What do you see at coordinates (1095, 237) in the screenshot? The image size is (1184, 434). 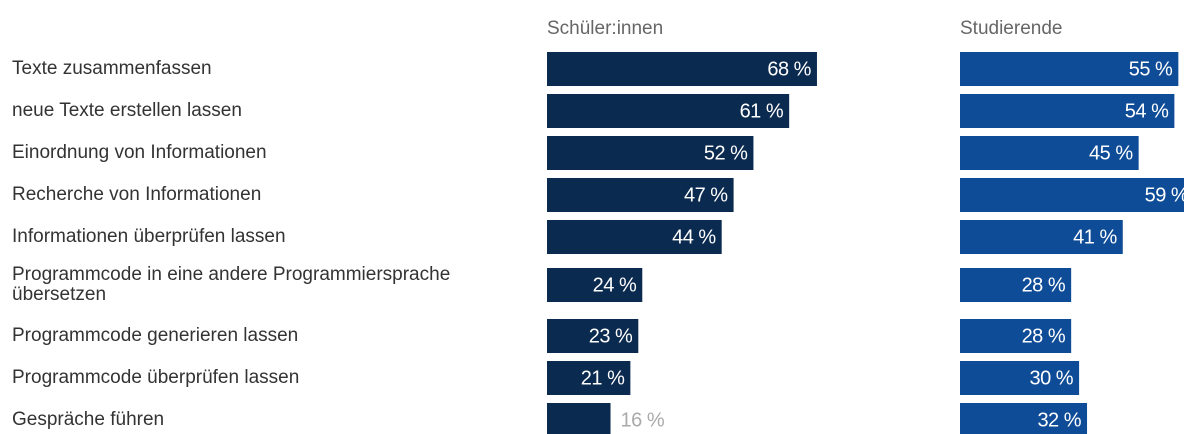 I see `value-label: 41 %` at bounding box center [1095, 237].